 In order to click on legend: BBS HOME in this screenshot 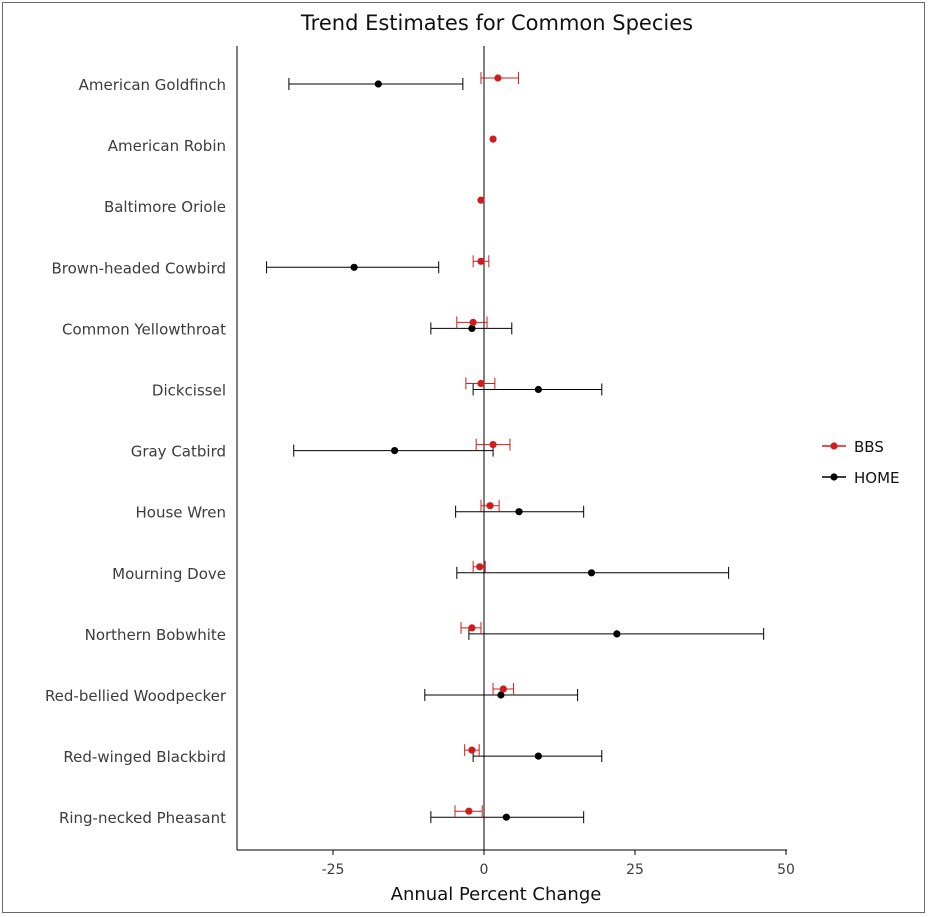, I will do `click(861, 462)`.